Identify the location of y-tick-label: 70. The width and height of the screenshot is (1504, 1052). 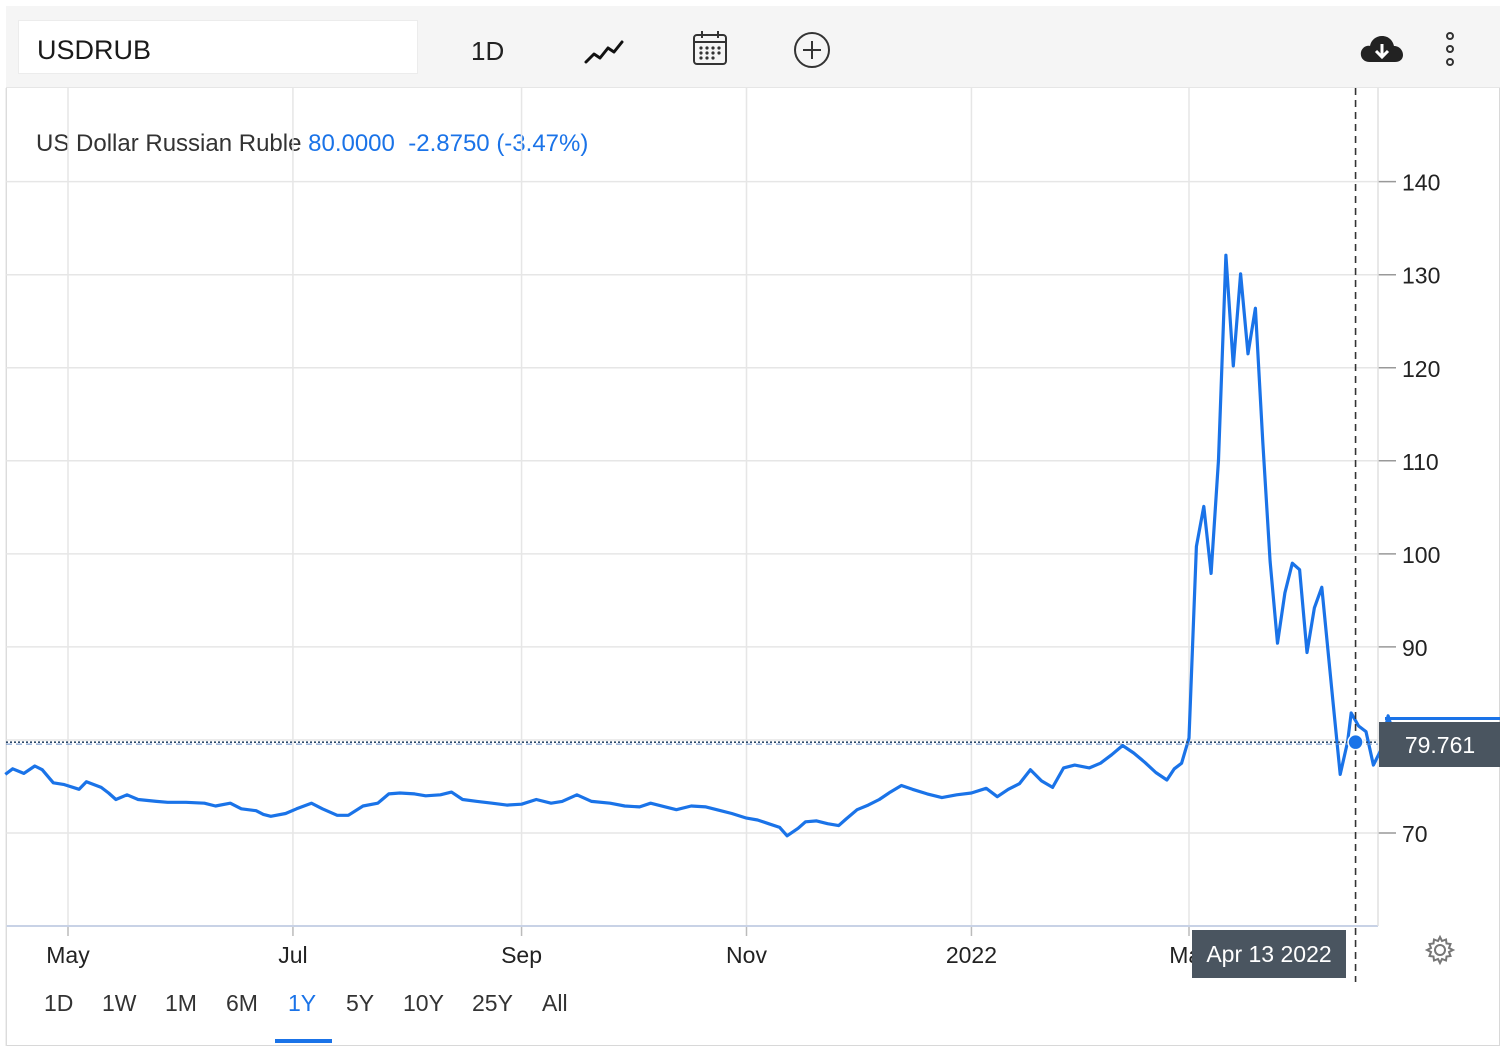
(1415, 834).